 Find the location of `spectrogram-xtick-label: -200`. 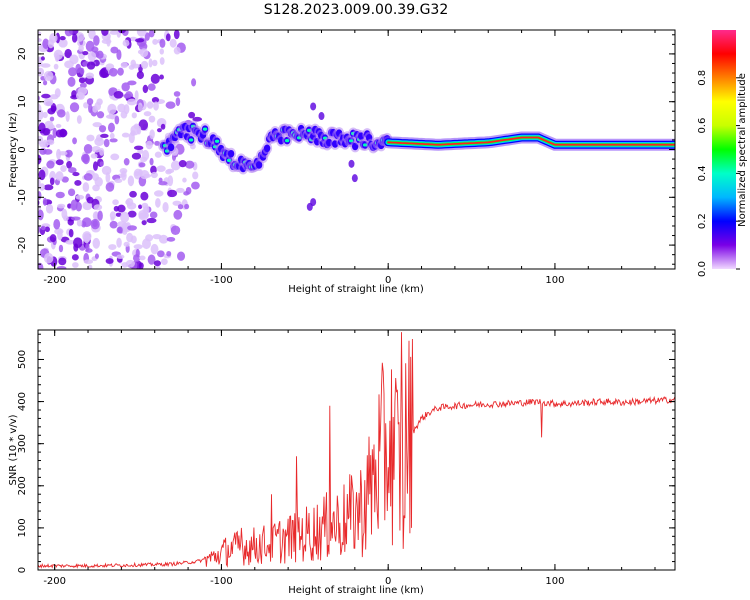

spectrogram-xtick-label: -200 is located at coordinates (54, 280).